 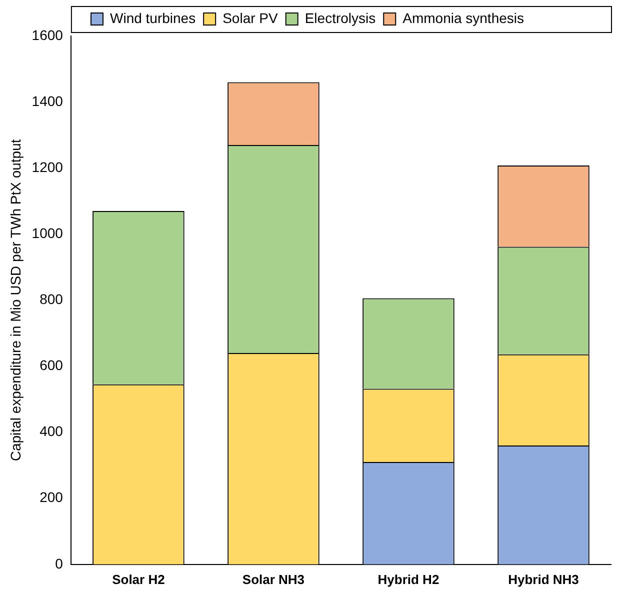 I want to click on x-tick-label: Solar H2, so click(x=138, y=579).